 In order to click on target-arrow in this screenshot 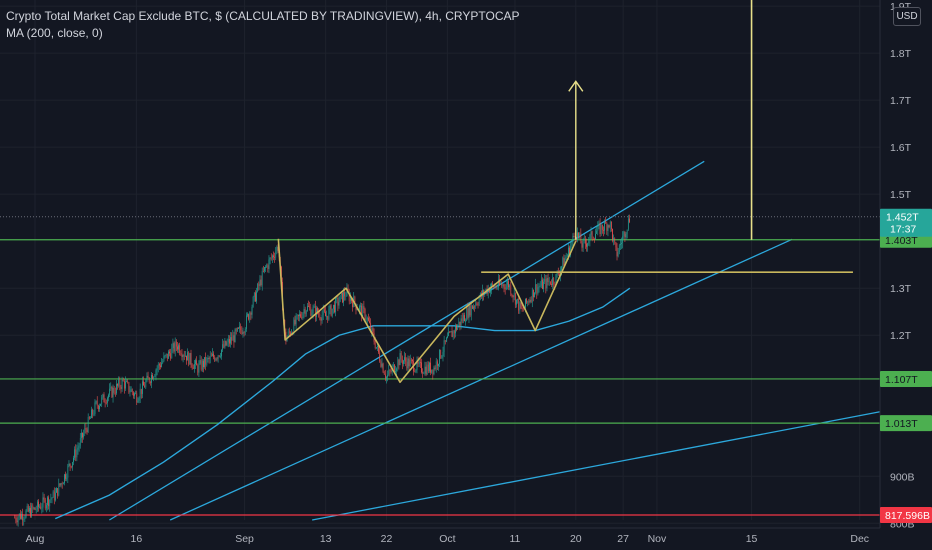, I will do `click(660, 120)`.